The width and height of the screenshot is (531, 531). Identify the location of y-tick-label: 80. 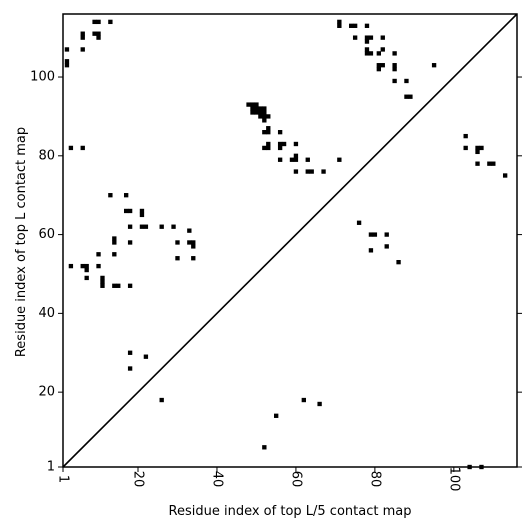
(46, 155).